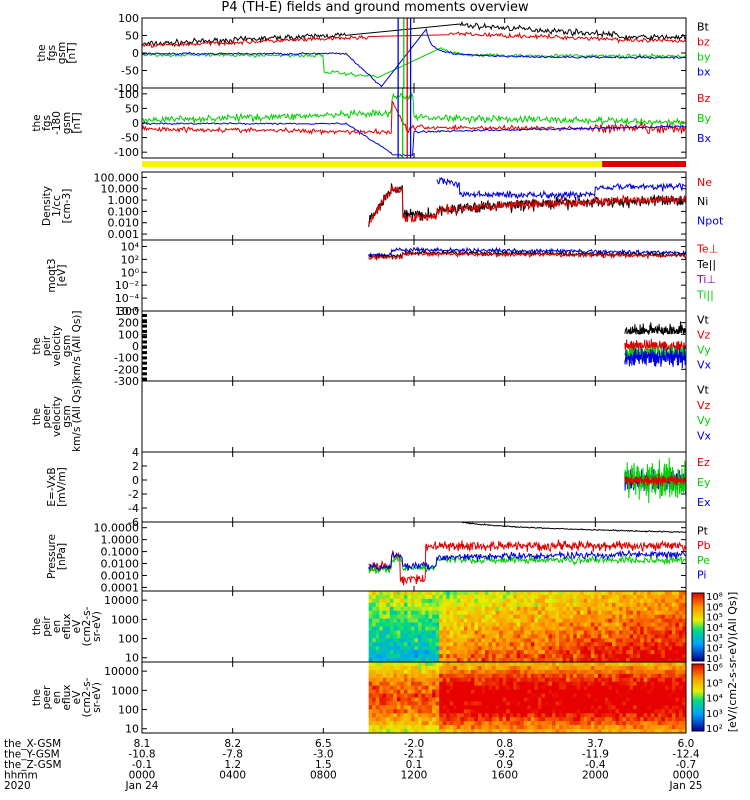 Image resolution: width=750 pixels, height=800 pixels. I want to click on xaxis-value: 1600, so click(504, 776).